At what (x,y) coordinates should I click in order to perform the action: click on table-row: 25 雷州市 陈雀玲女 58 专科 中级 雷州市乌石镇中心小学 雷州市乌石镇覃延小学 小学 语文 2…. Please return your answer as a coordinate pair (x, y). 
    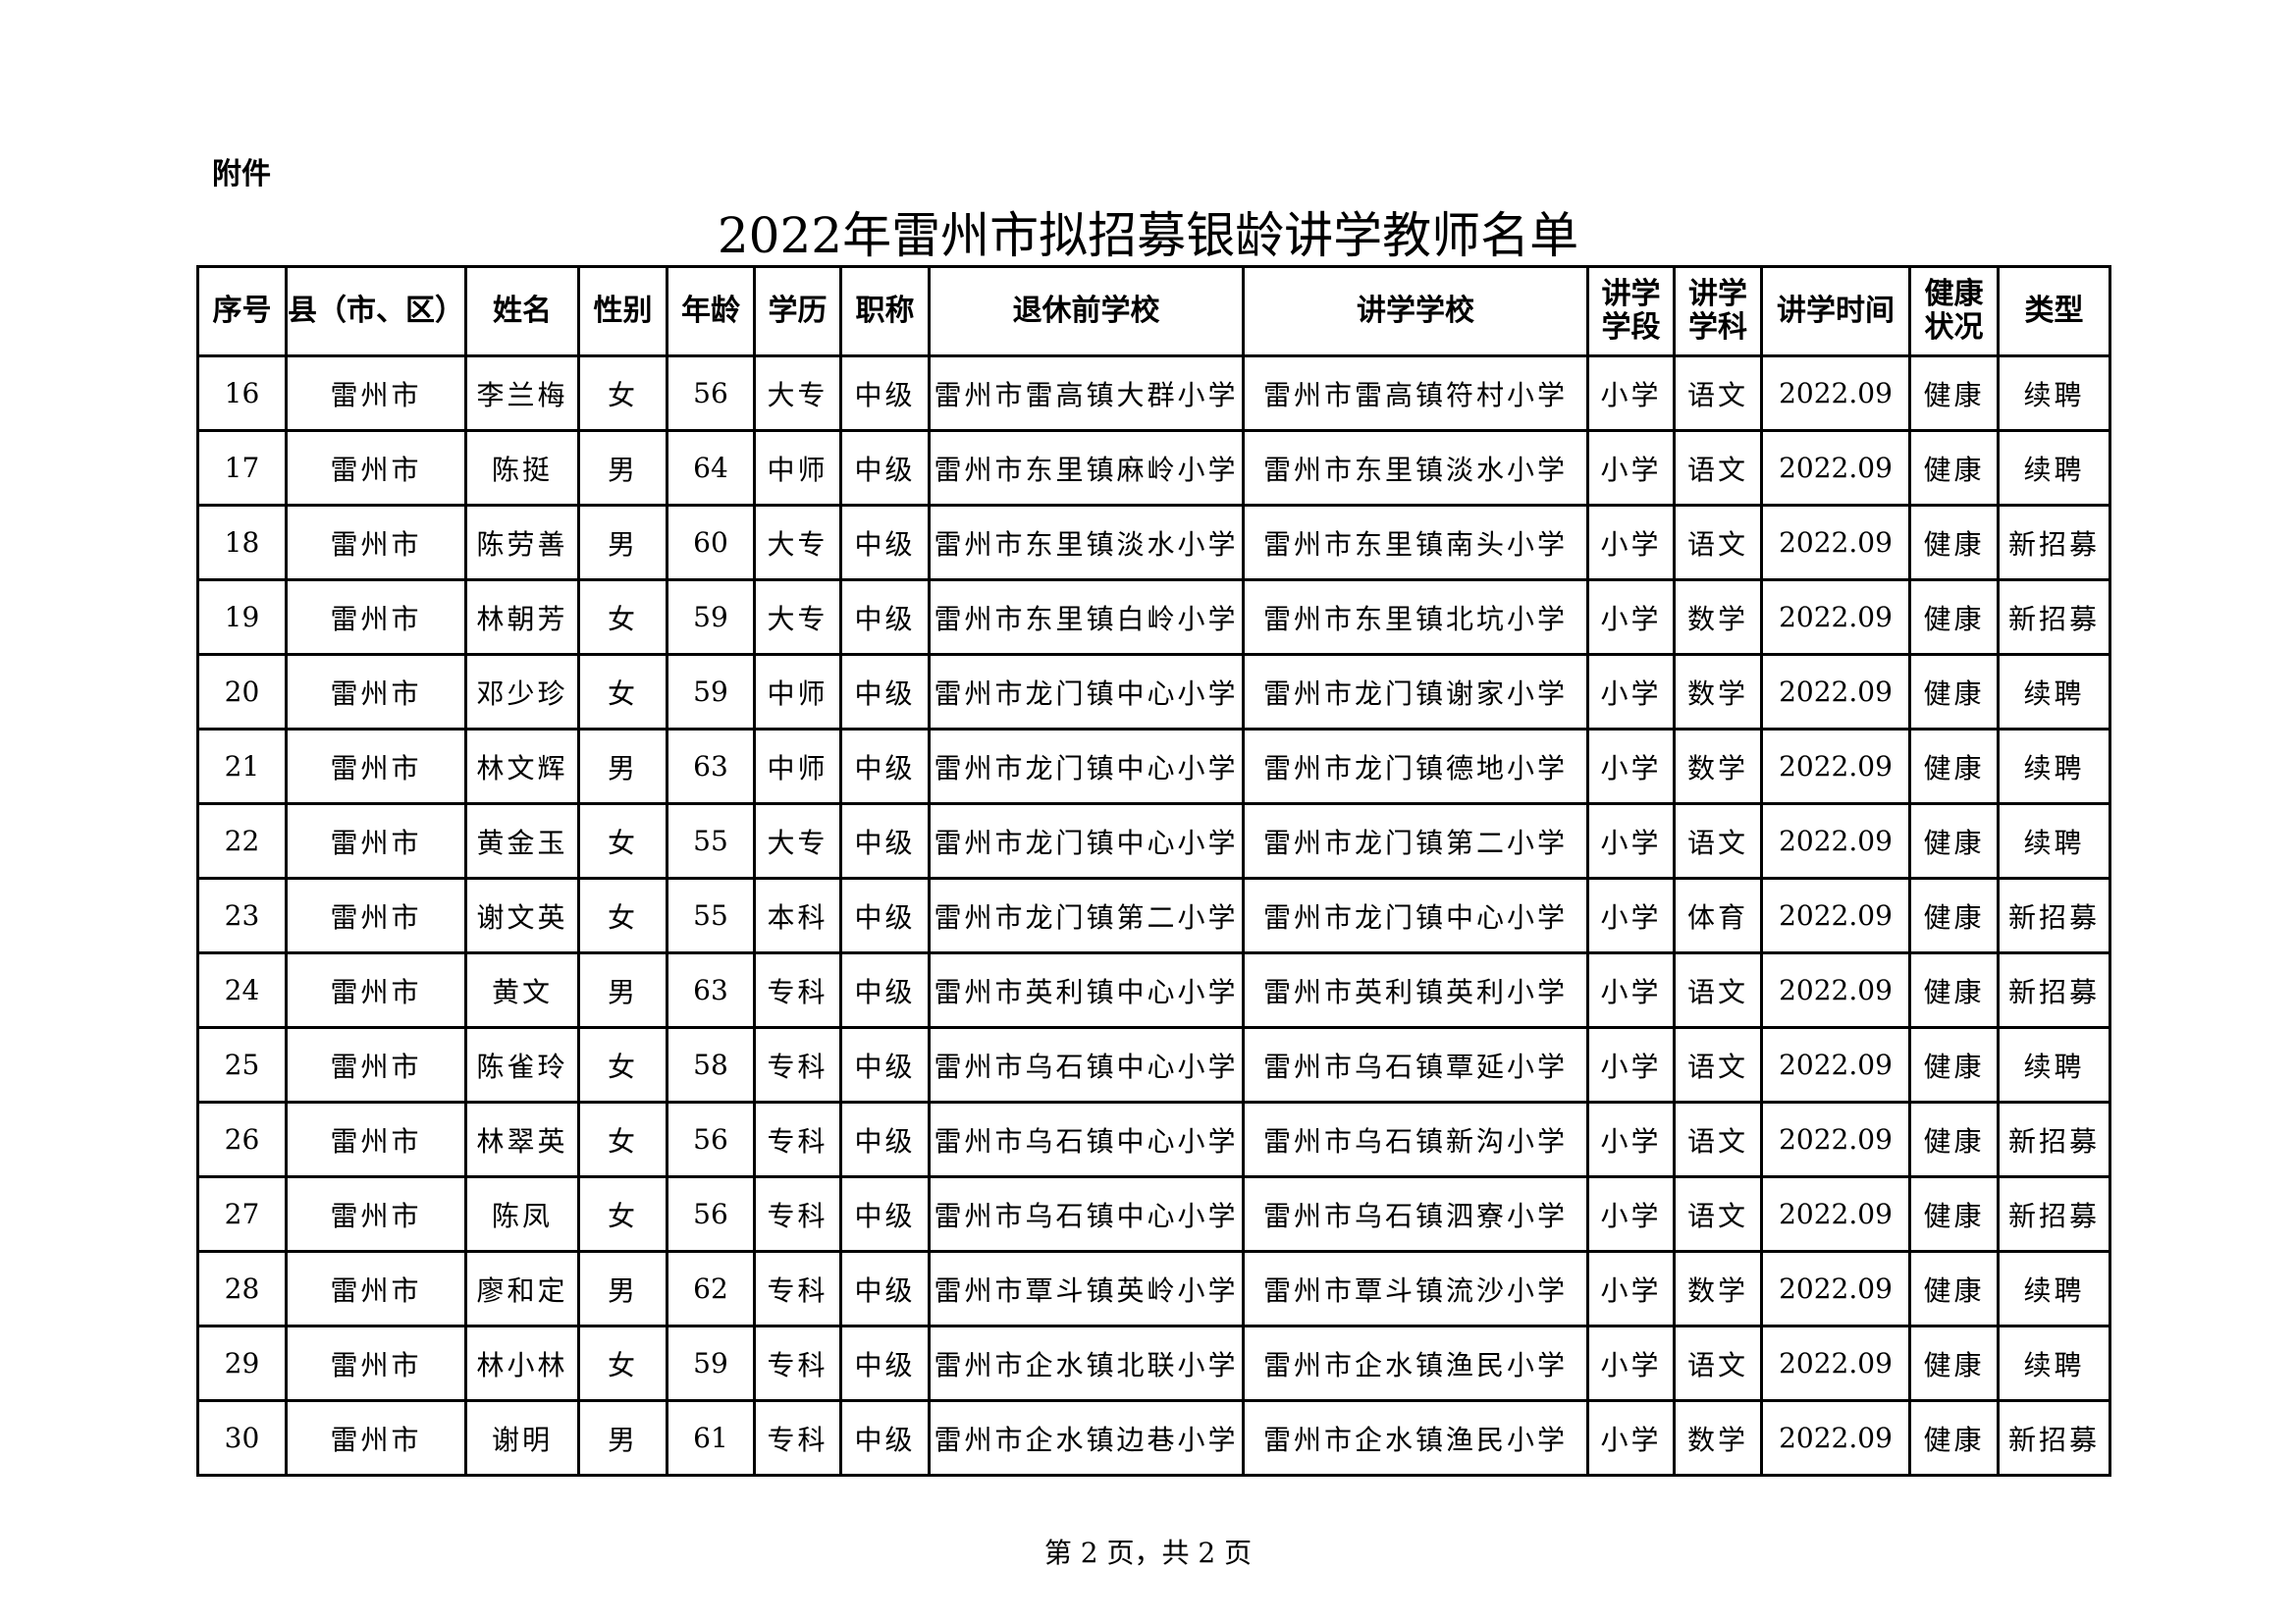
    Looking at the image, I should click on (1153, 1065).